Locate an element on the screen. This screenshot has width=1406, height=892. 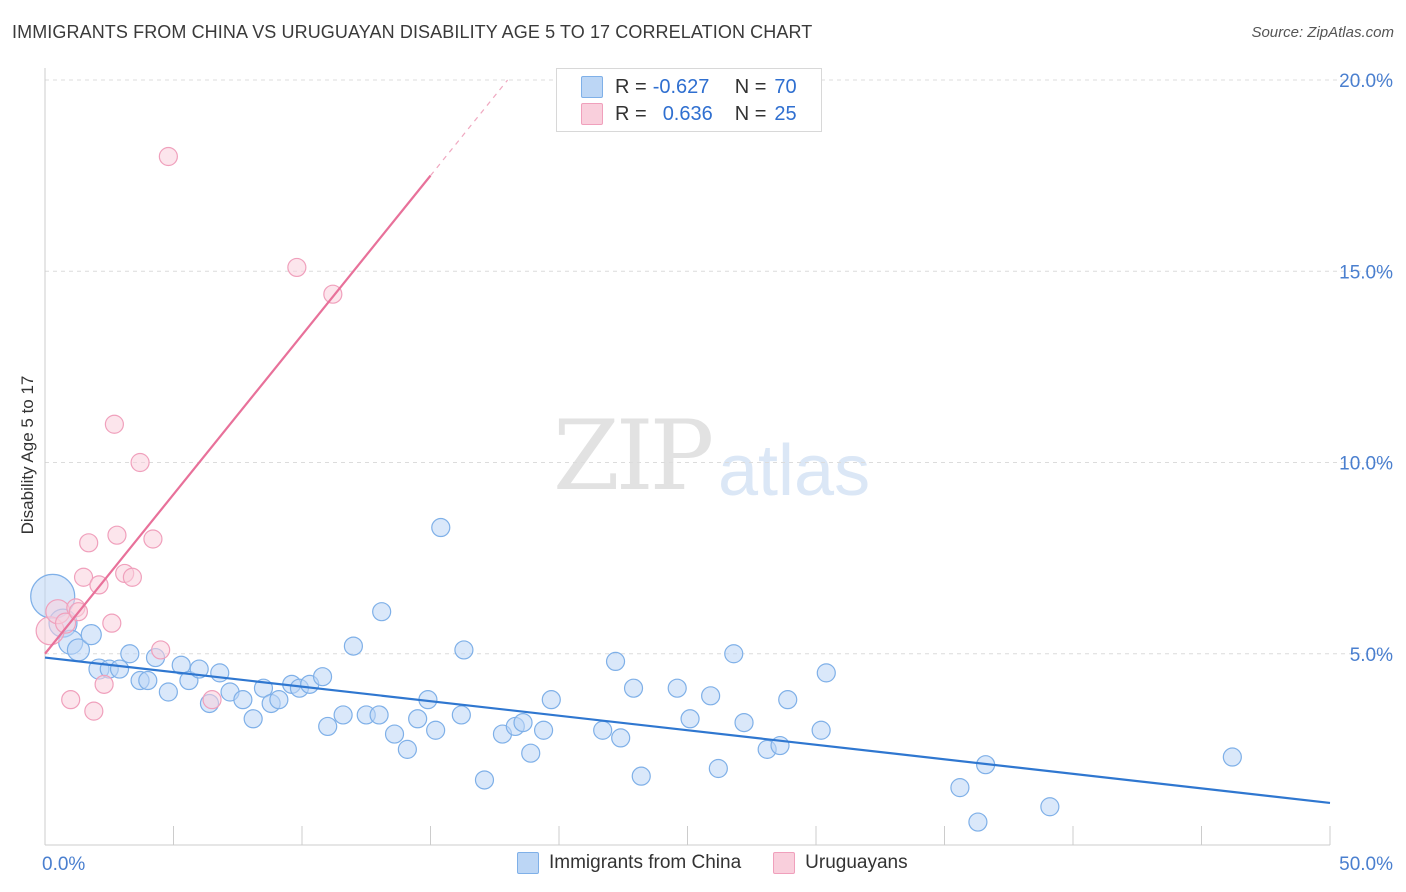
legend-n-value-uruguayans: 25 is located at coordinates (785, 113).